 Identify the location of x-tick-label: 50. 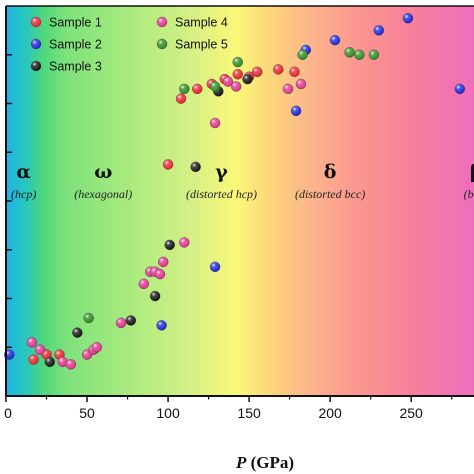
(87, 413).